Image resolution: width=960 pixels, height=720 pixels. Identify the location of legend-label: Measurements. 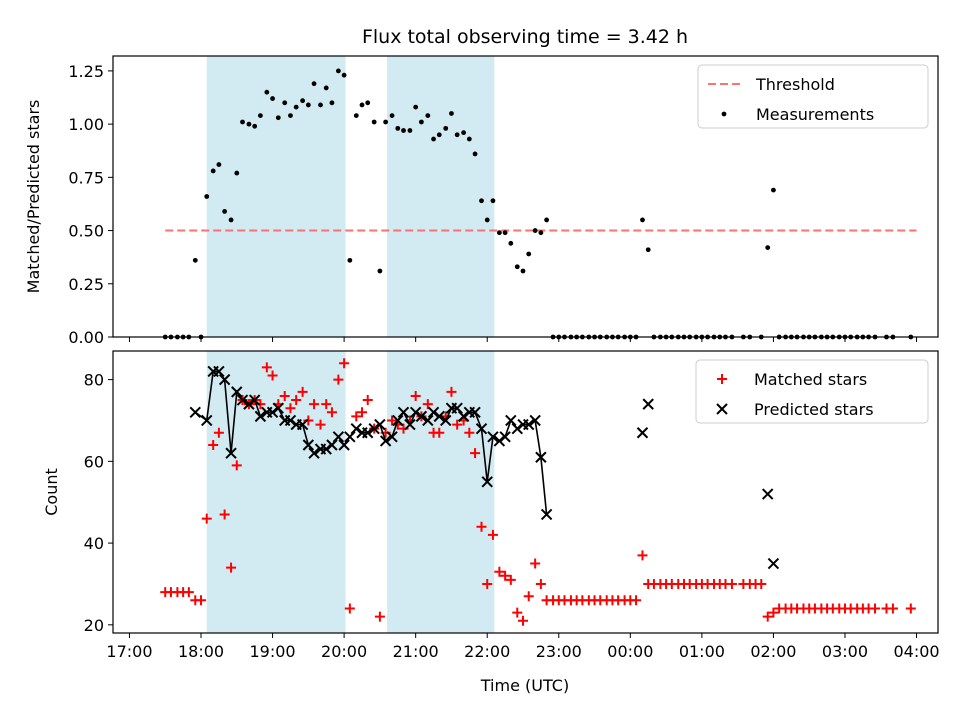
(815, 114).